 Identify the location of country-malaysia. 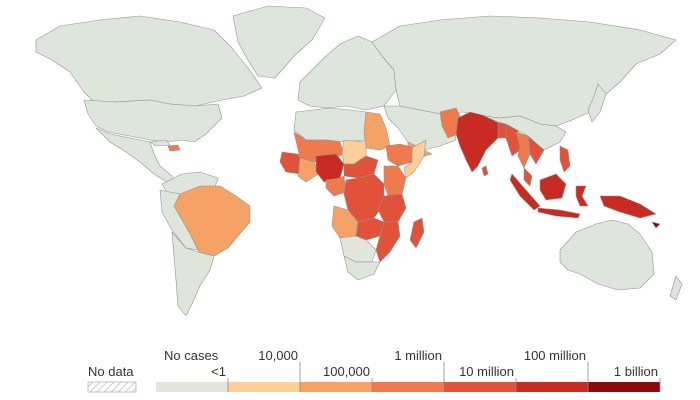
(528, 177).